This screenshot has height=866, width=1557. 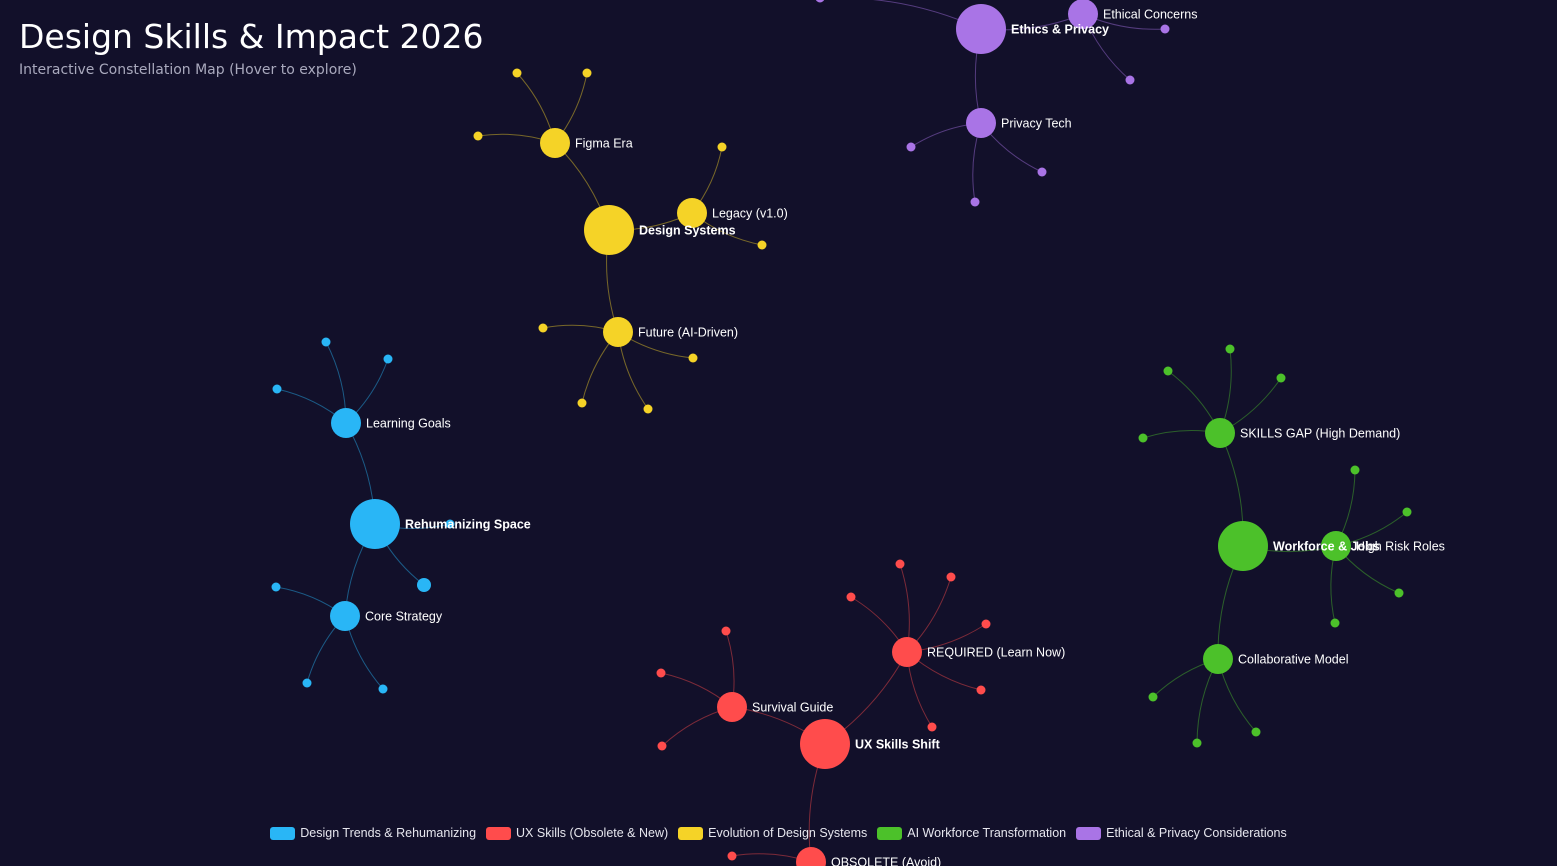 What do you see at coordinates (609, 230) in the screenshot?
I see `hub-node-design-systems` at bounding box center [609, 230].